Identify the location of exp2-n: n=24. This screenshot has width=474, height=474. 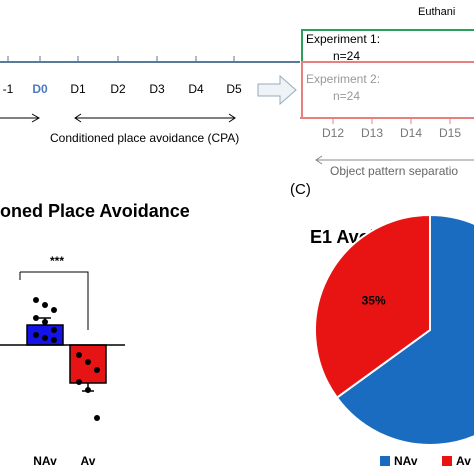
(346, 96).